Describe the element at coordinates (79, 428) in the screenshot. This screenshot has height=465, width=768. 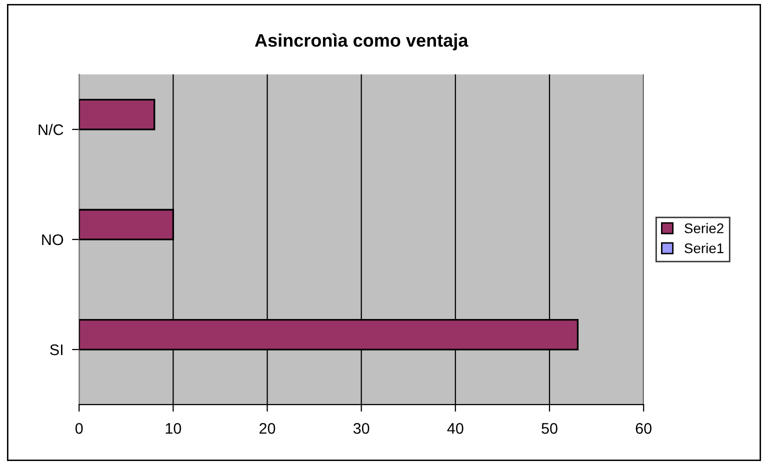
I see `x-tick-label: 0` at that location.